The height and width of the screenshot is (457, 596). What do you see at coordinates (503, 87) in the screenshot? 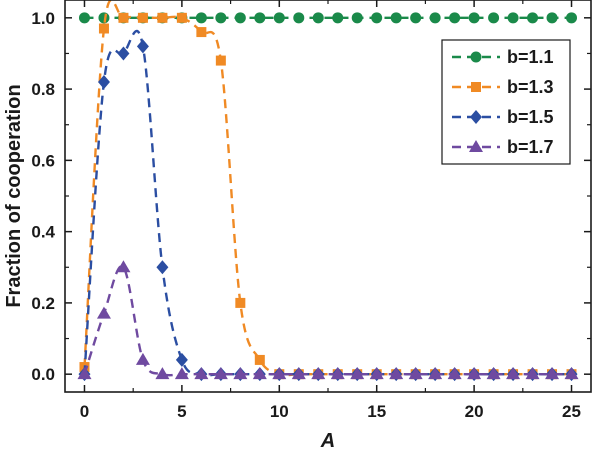
I see `legend-item-1: b=1.3` at bounding box center [503, 87].